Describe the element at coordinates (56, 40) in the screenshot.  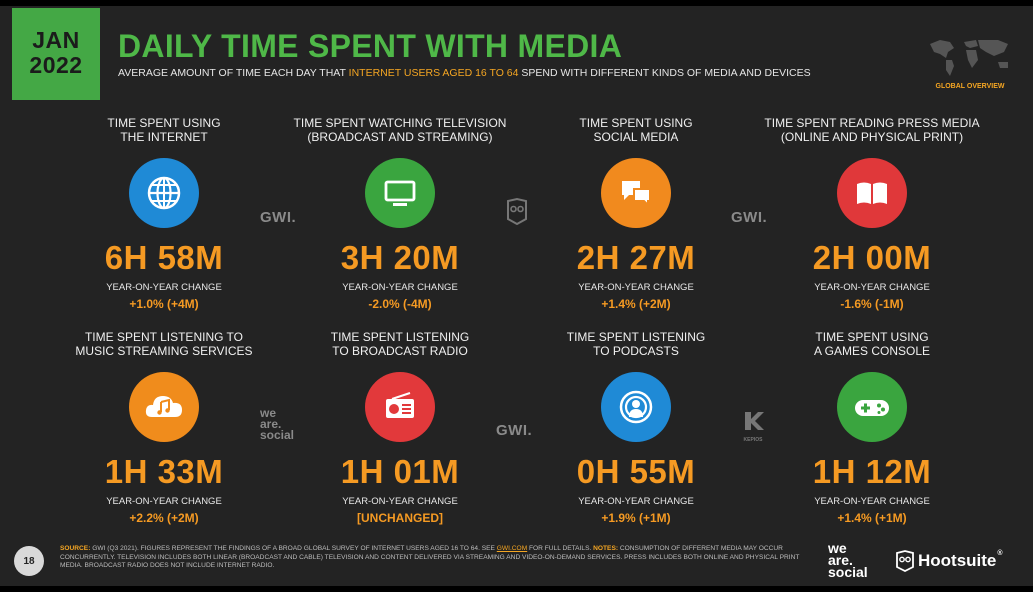
I see `date-month: JAN` at that location.